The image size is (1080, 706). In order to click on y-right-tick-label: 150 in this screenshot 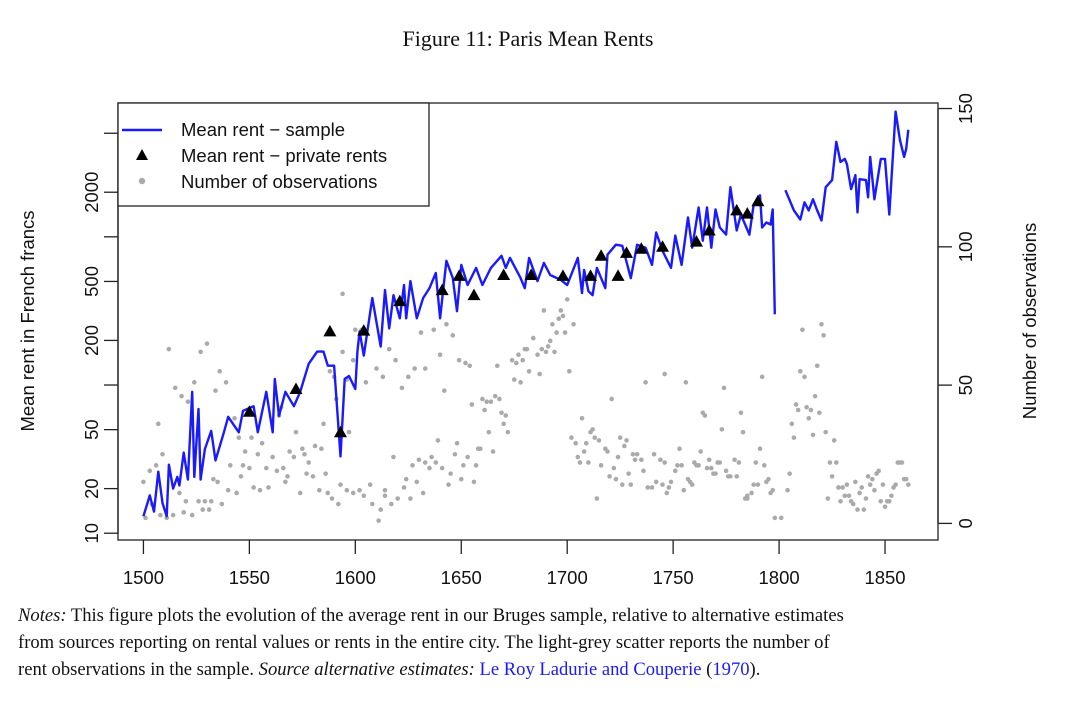, I will do `click(965, 108)`.